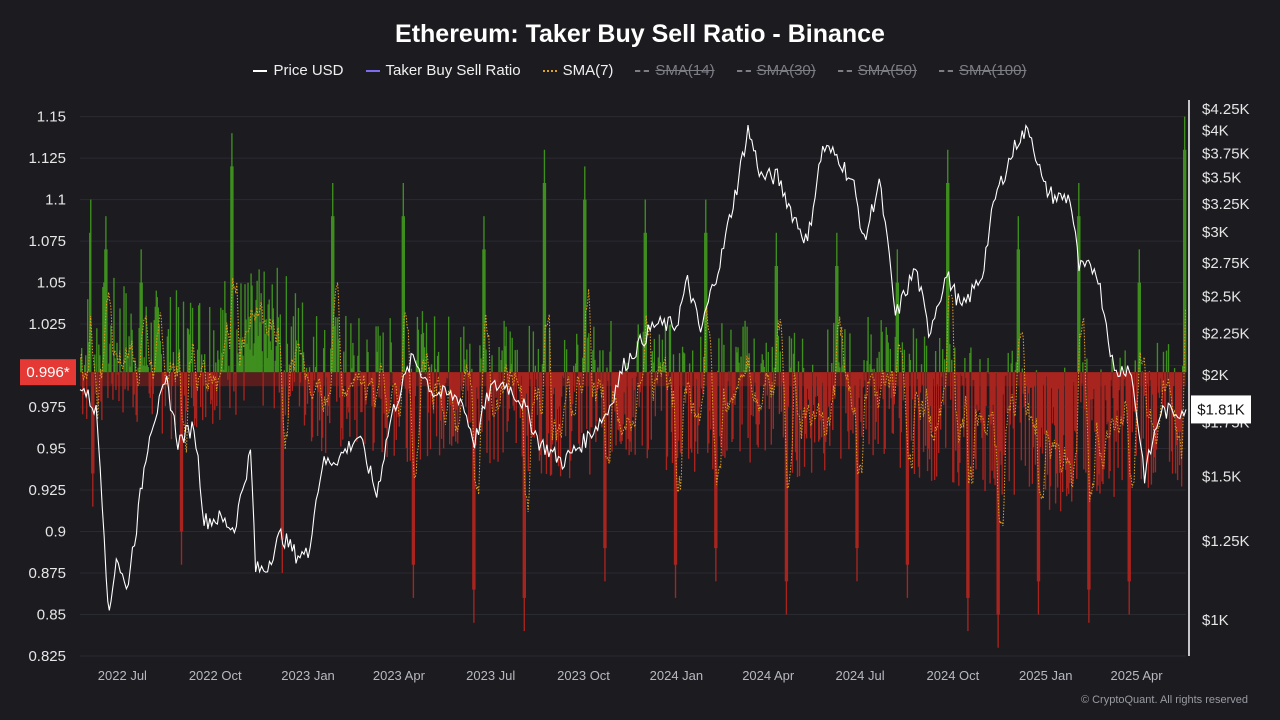 The image size is (1280, 720). Describe the element at coordinates (583, 675) in the screenshot. I see `x-tick-label: 2023 Oct` at that location.